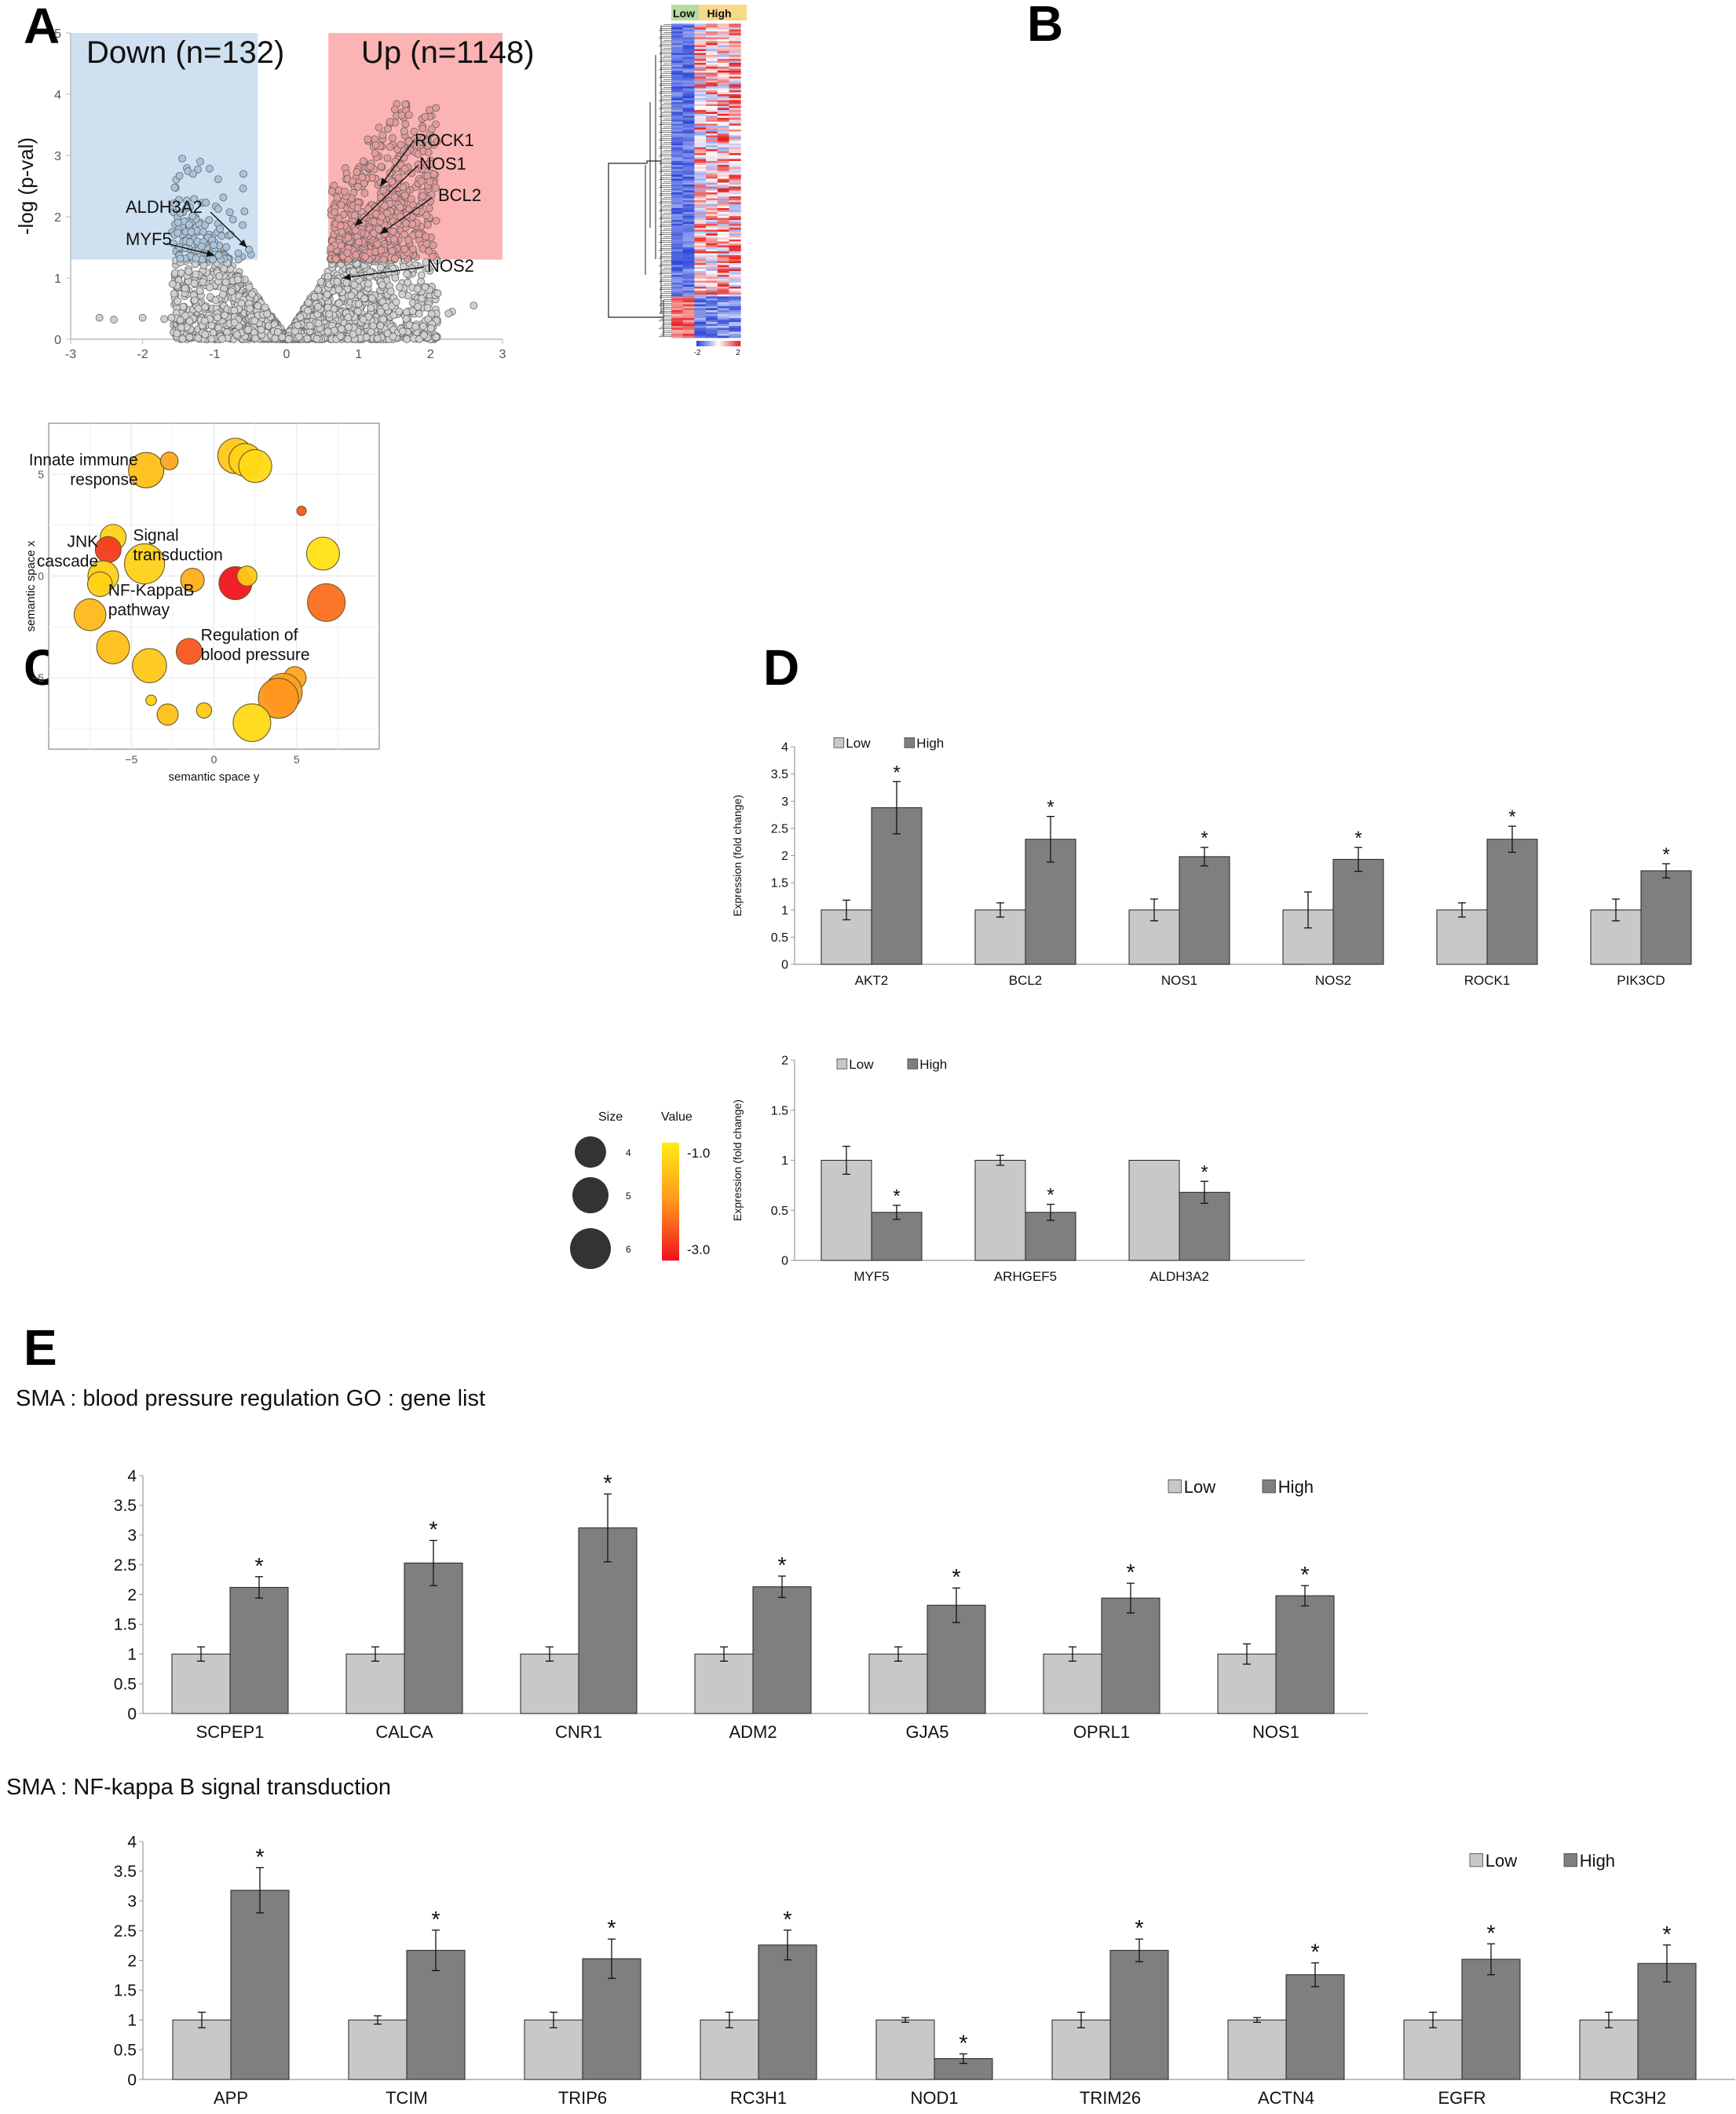 Image resolution: width=1736 pixels, height=2114 pixels. What do you see at coordinates (214, 354) in the screenshot?
I see `x-tick-label: -1` at bounding box center [214, 354].